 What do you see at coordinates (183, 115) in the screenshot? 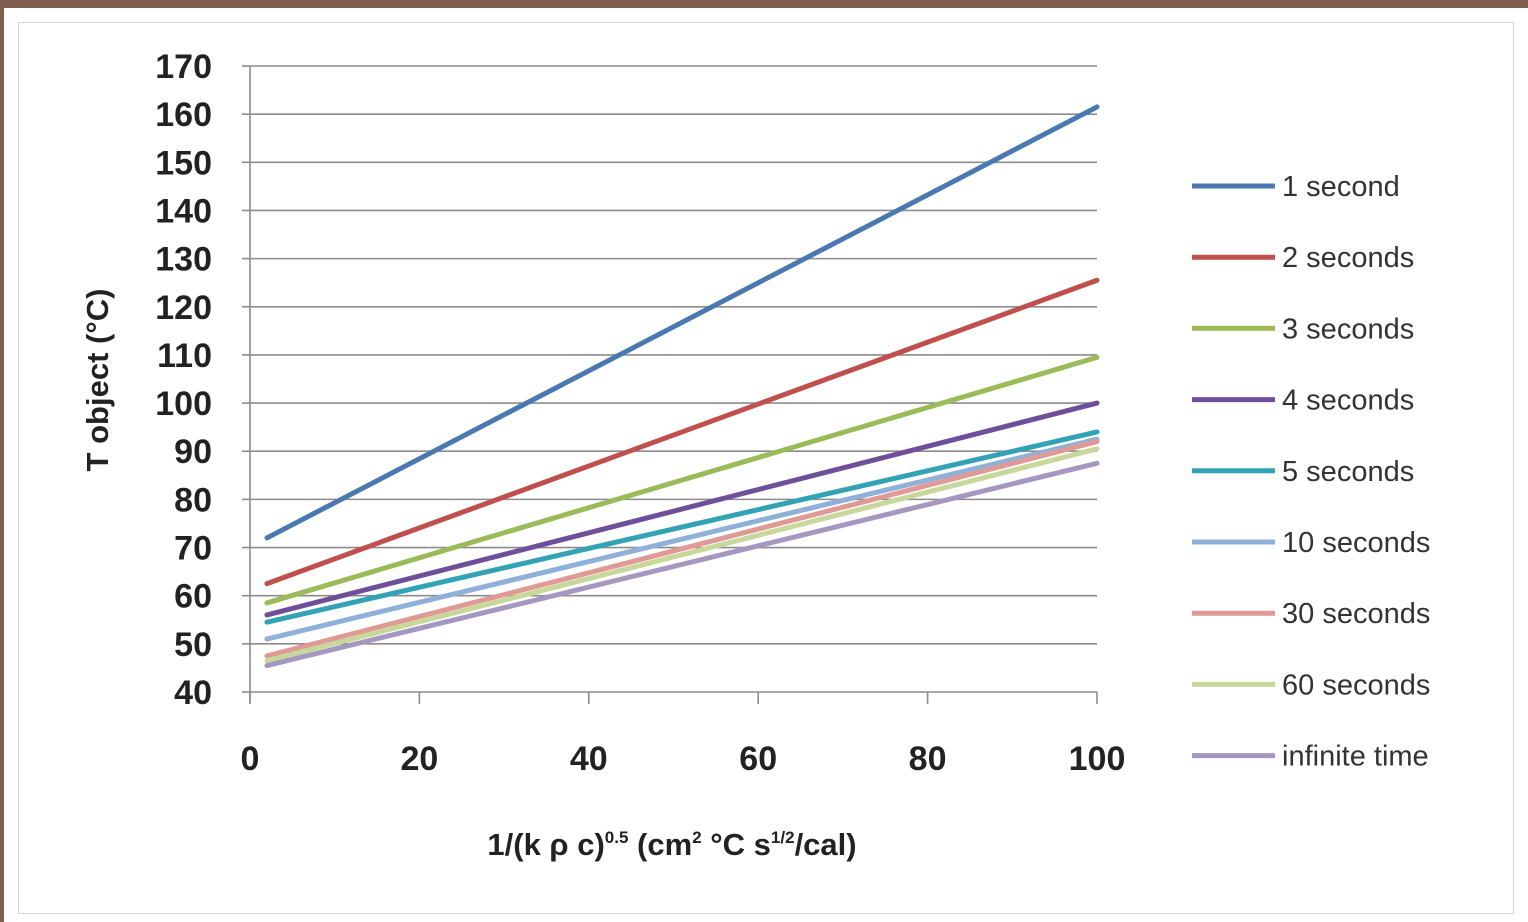
I see `y-tick-label: 160` at bounding box center [183, 115].